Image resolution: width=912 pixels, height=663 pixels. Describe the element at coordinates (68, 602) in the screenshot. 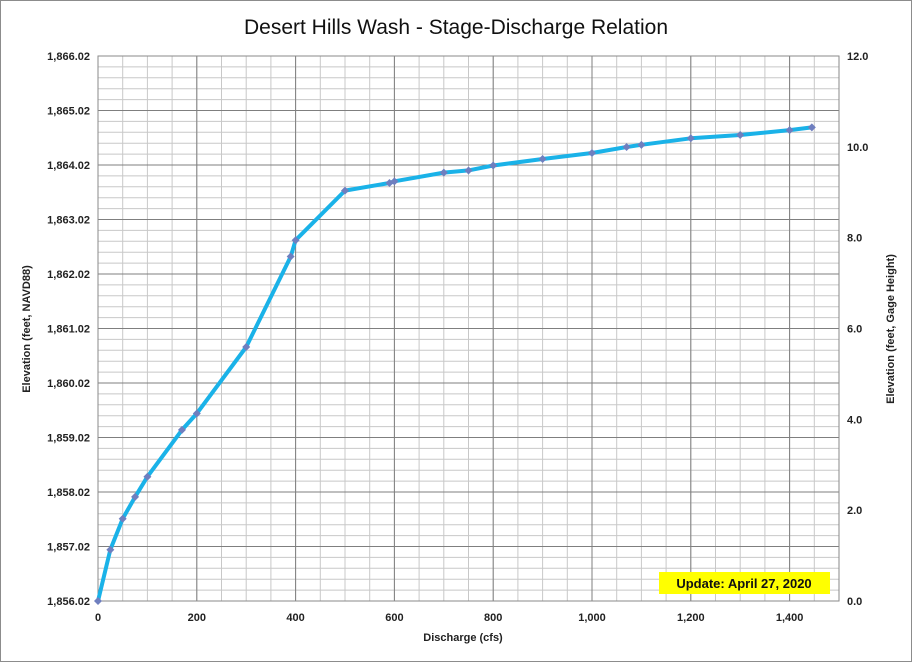

I see `y-tick-label: 1,856.02` at that location.